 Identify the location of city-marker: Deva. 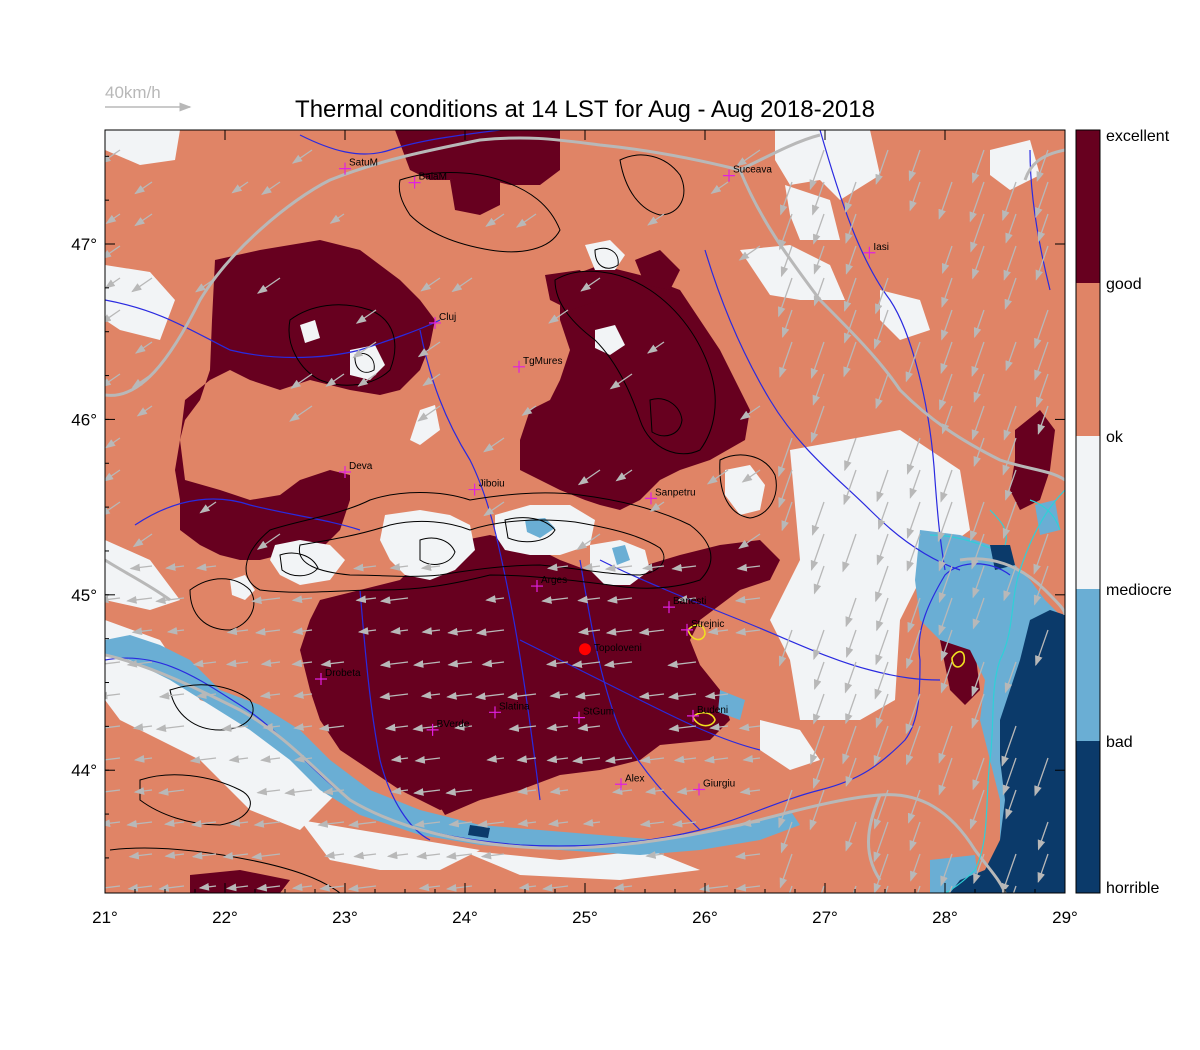
(356, 470).